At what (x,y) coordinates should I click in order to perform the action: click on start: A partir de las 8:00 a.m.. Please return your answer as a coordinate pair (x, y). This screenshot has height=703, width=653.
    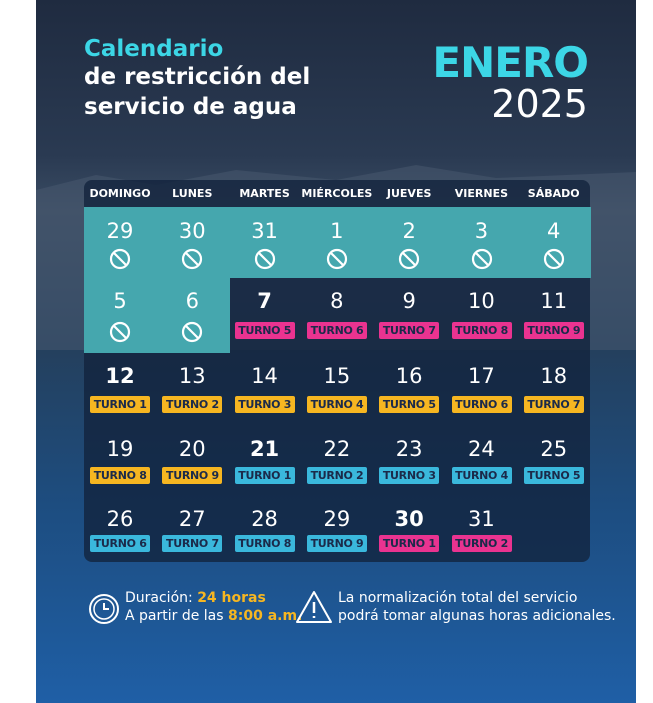
    Looking at the image, I should click on (213, 616).